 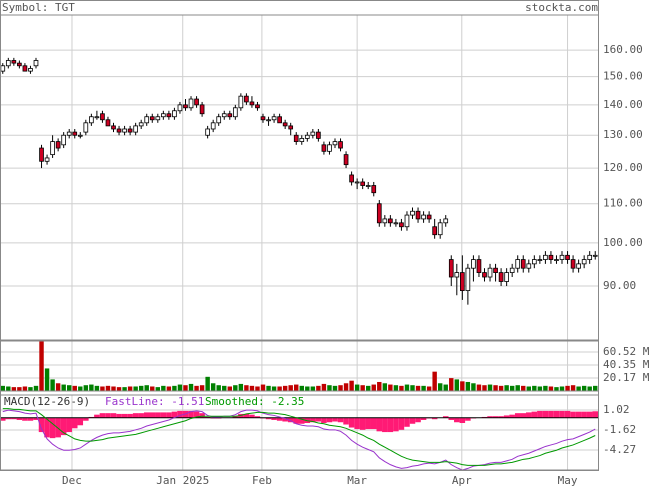 What do you see at coordinates (299, 440) in the screenshot?
I see `macd-line` at bounding box center [299, 440].